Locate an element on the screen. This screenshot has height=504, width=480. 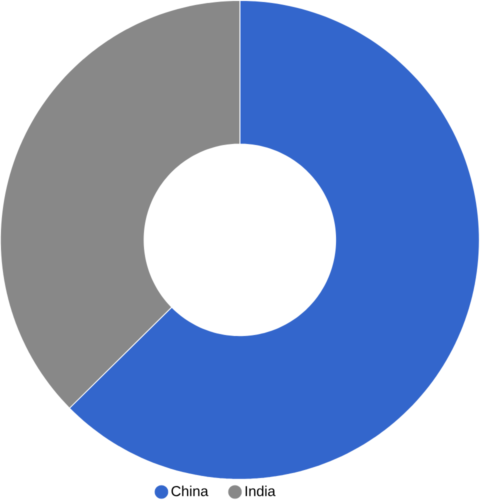
legend-label: China is located at coordinates (190, 491).